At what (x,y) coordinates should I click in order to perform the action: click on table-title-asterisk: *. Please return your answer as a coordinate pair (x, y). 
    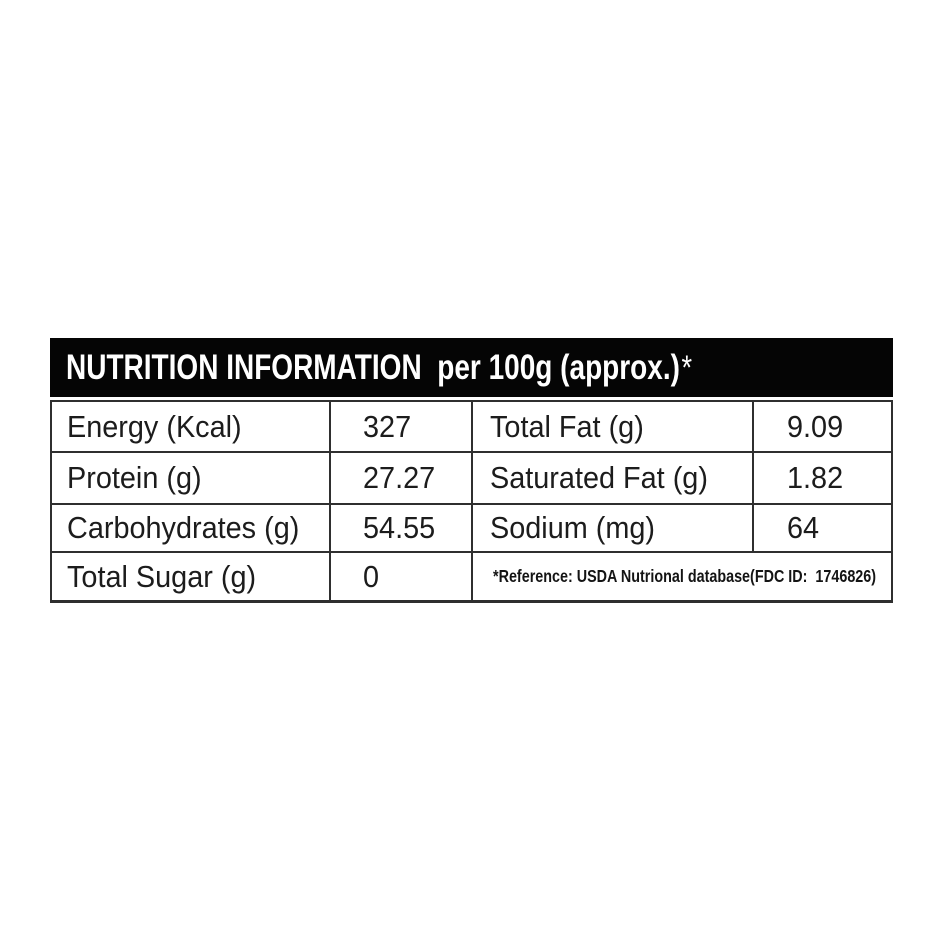
    Looking at the image, I should click on (687, 367).